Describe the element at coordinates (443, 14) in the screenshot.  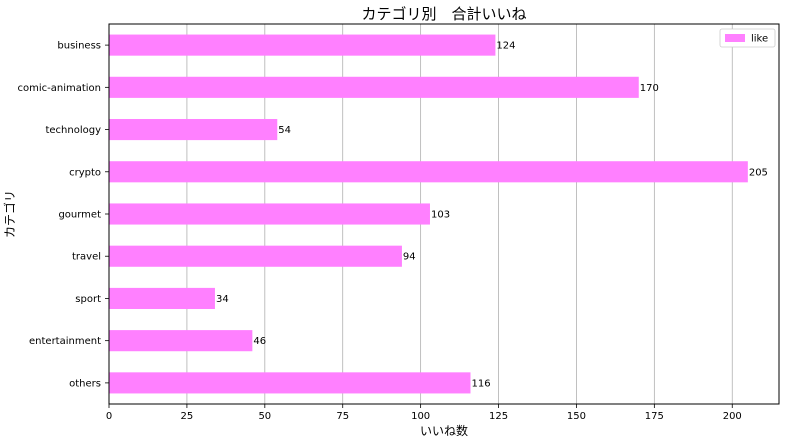
I see `chart-title: カテゴリ別 合計いいね` at that location.